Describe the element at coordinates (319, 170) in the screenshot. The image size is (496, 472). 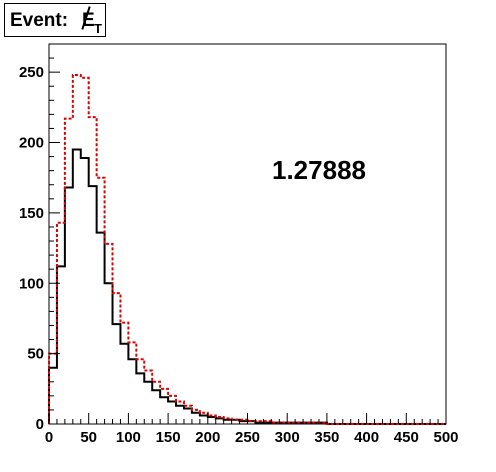
I see `ratio-annotation: 1.27888` at that location.